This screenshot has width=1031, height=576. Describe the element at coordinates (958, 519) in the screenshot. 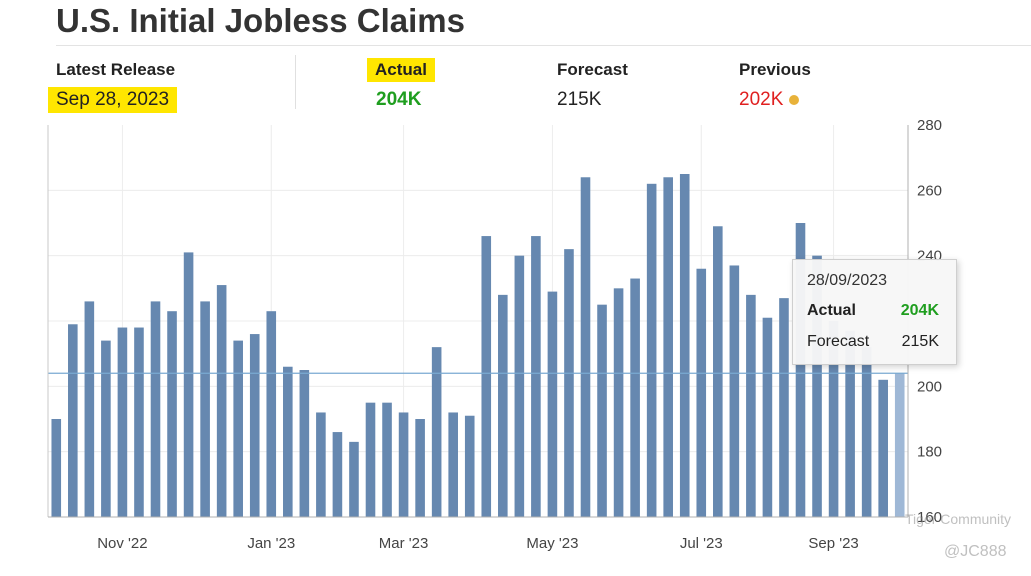

I see `watermark-community: Tiger Community` at that location.